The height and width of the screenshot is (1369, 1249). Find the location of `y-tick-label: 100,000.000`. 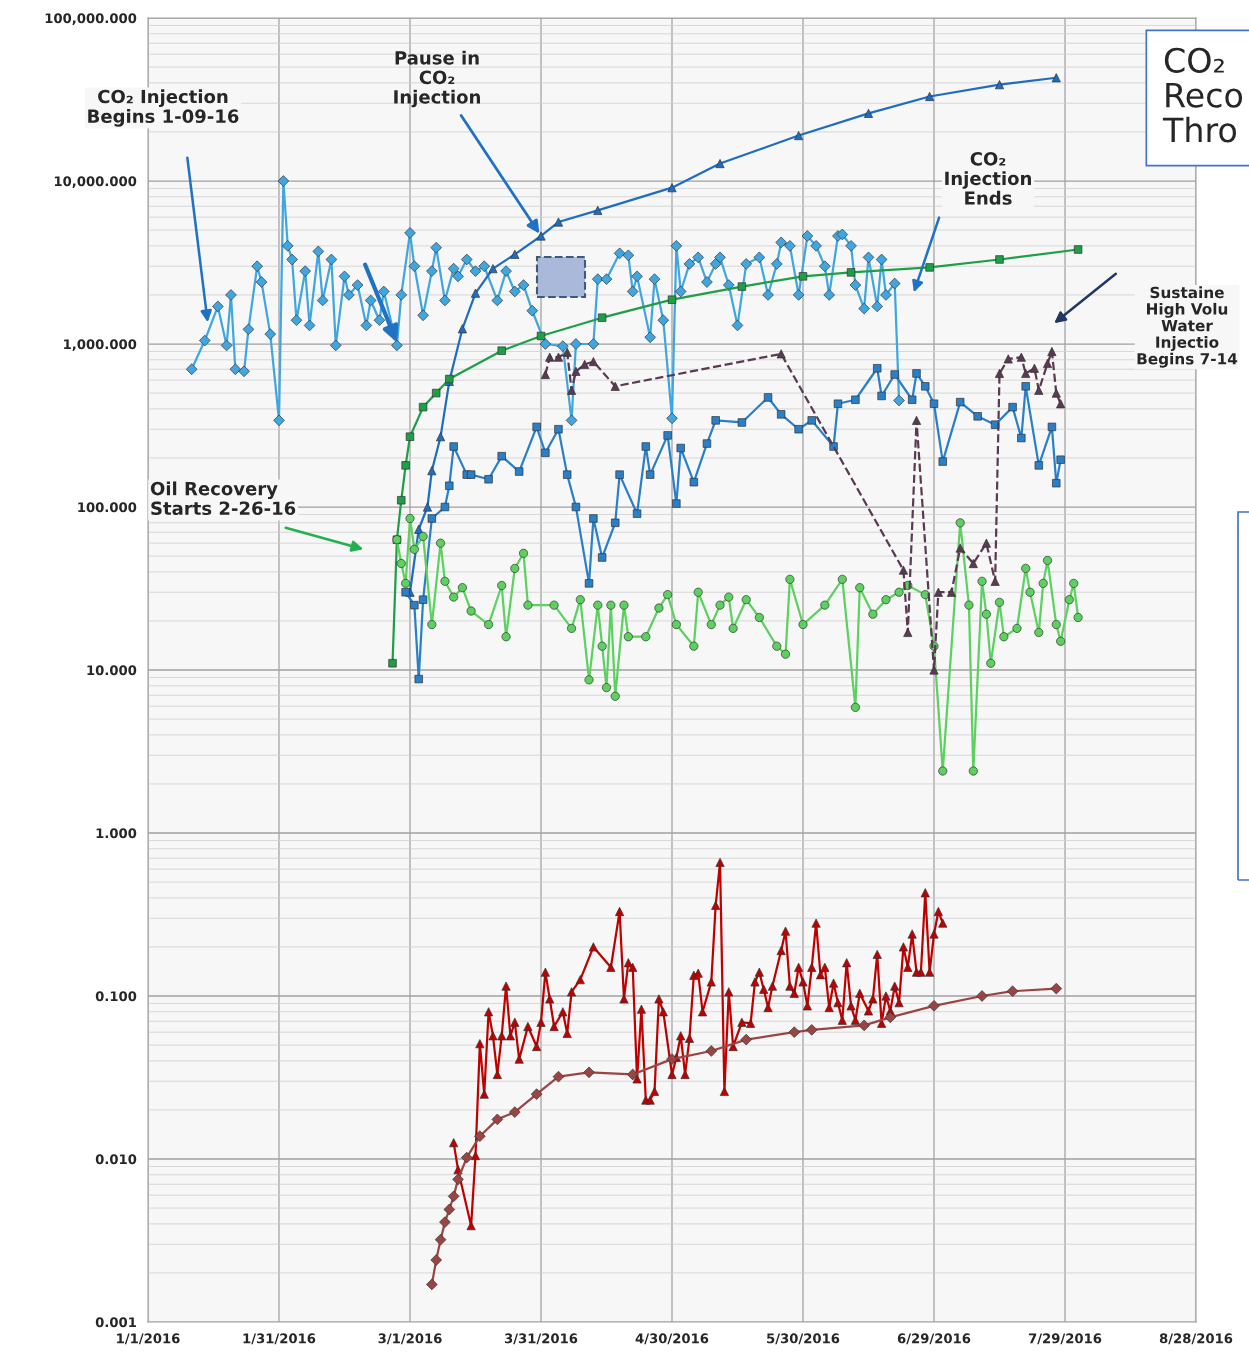

y-tick-label: 100,000.000 is located at coordinates (91, 19).